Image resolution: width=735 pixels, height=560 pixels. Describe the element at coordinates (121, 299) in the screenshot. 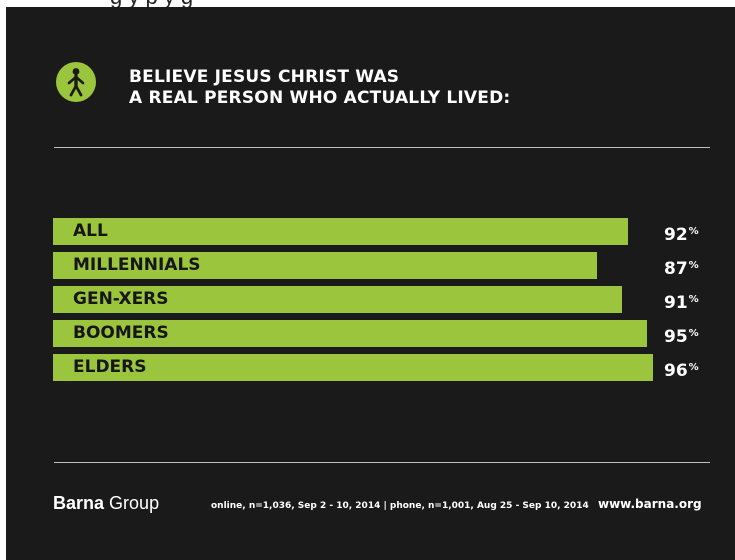

I see `bar-label: GEN-XERS` at that location.